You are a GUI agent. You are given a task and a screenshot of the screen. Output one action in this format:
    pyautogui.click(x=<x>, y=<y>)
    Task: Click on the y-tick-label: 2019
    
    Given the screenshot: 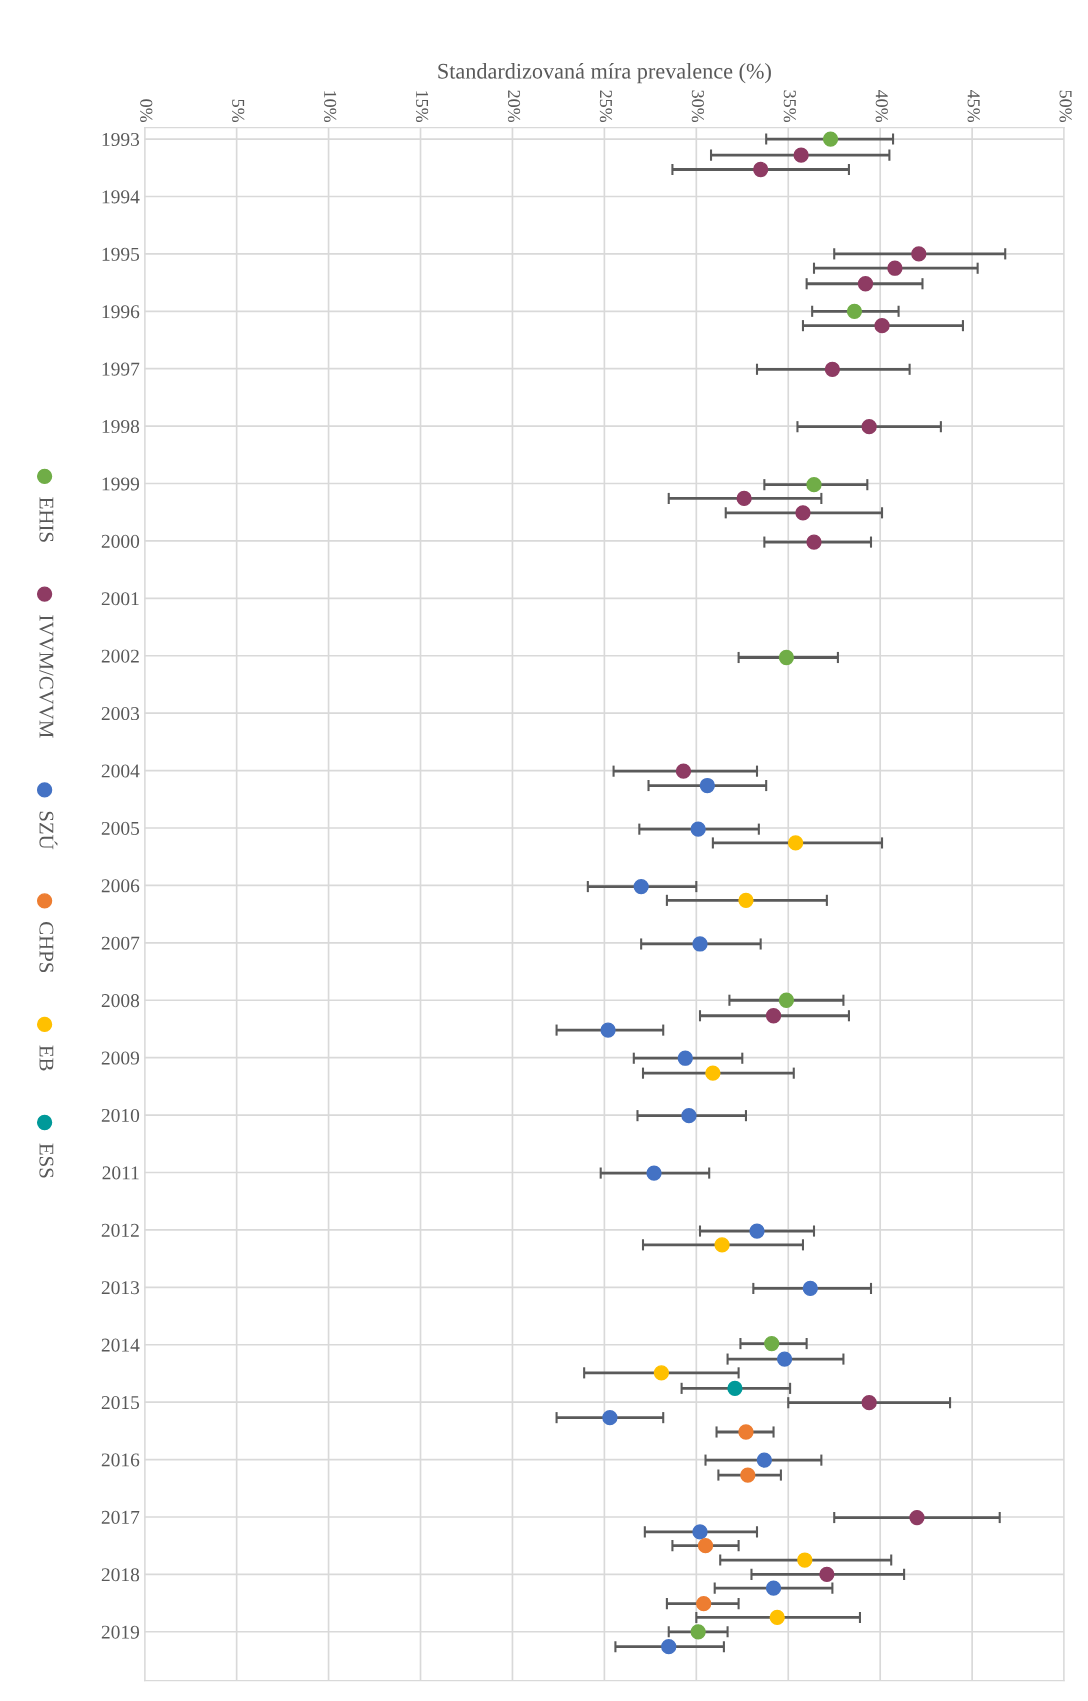 What is the action you would take?
    pyautogui.click(x=120, y=1632)
    